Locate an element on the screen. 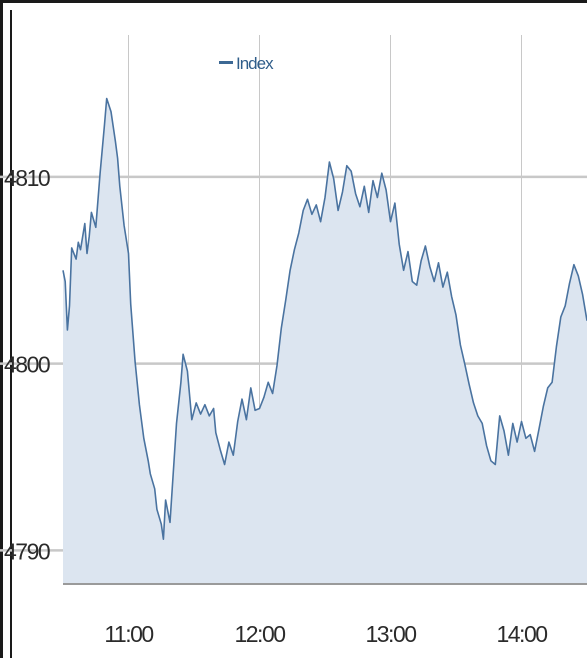  x-tick-label-1400: 14:00 is located at coordinates (521, 634).